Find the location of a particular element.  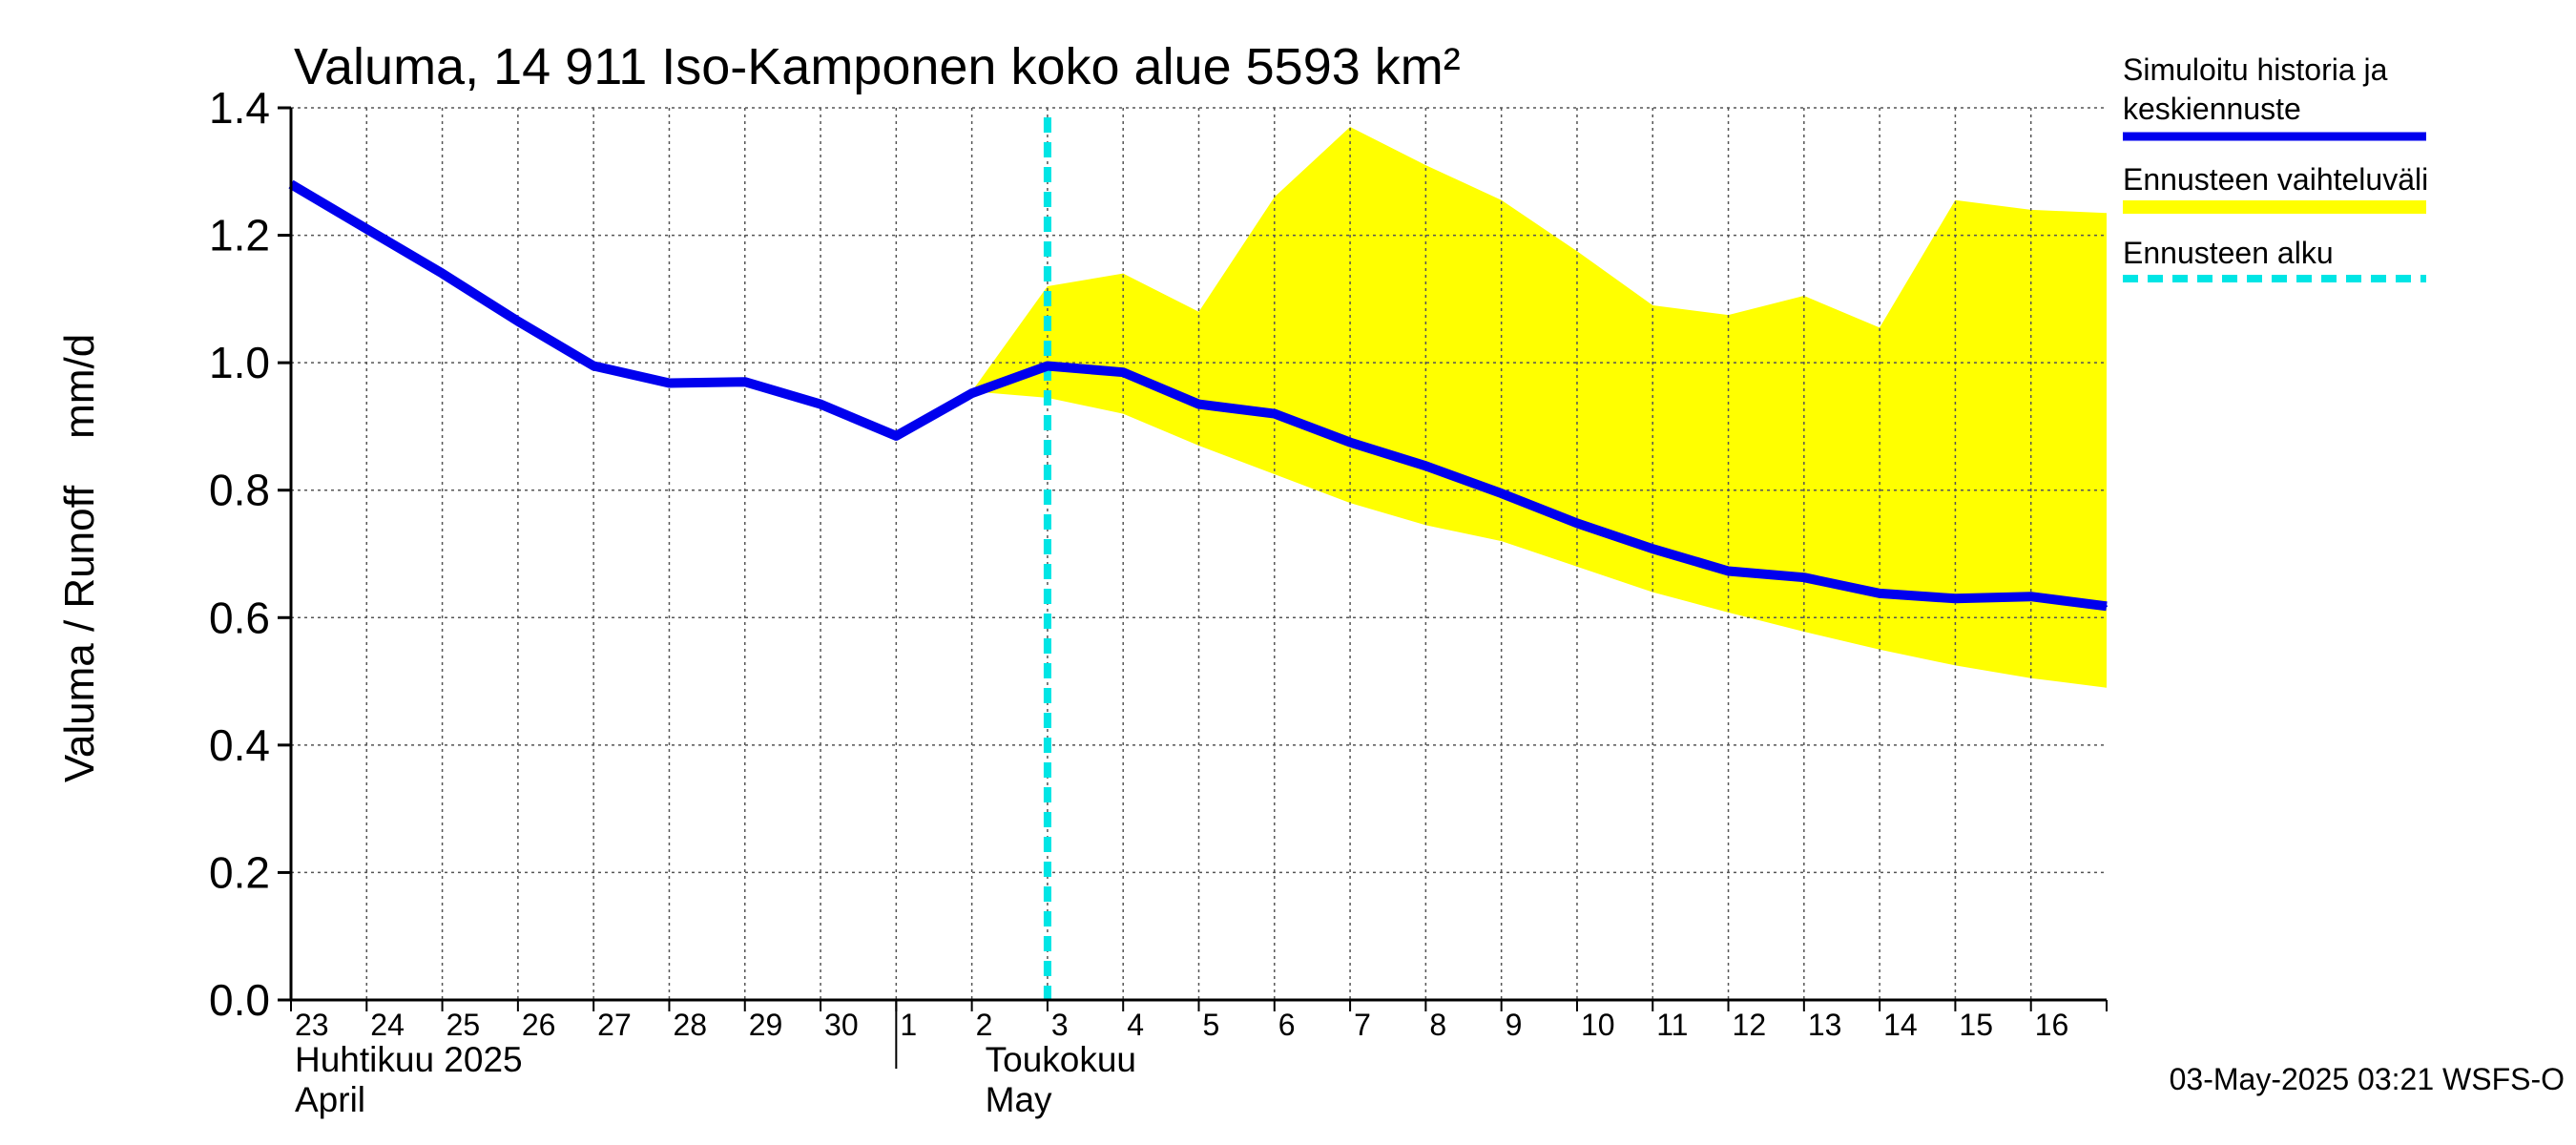

y-tick-label: 0.0 is located at coordinates (239, 1000).